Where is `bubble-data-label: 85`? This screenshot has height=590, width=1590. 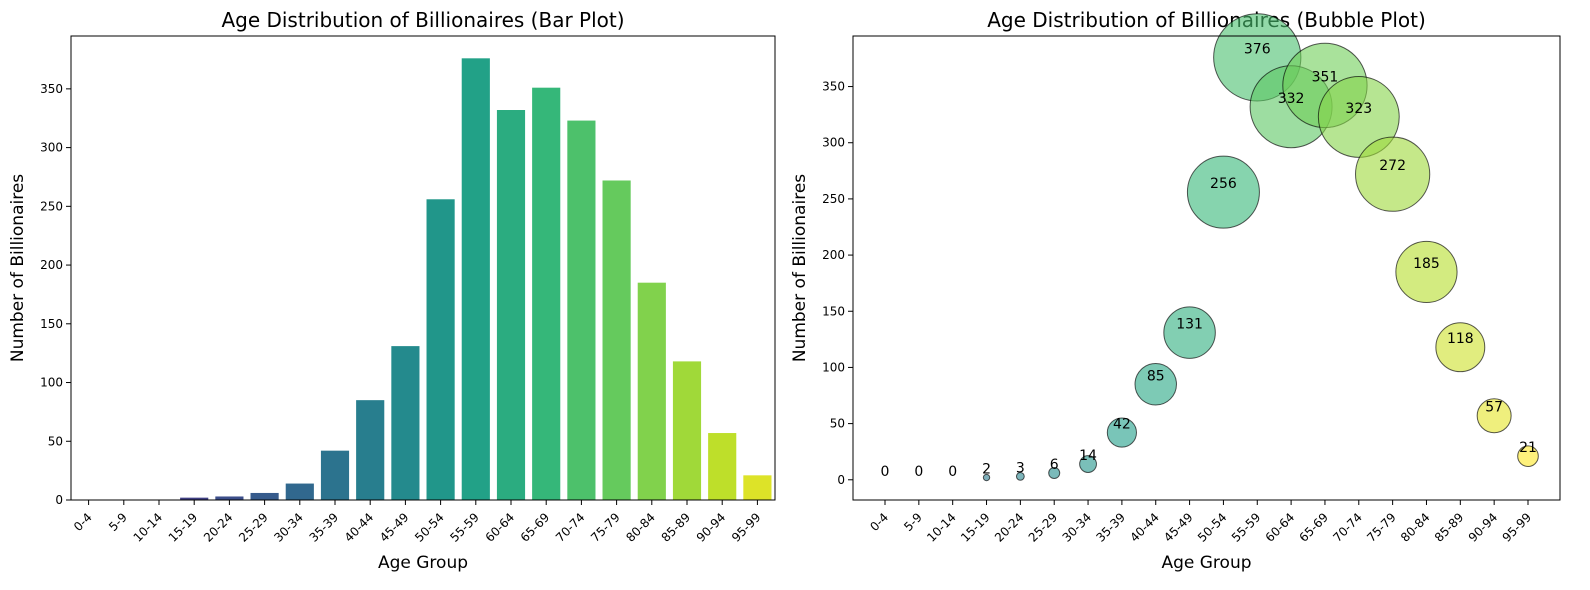 bubble-data-label: 85 is located at coordinates (1156, 376).